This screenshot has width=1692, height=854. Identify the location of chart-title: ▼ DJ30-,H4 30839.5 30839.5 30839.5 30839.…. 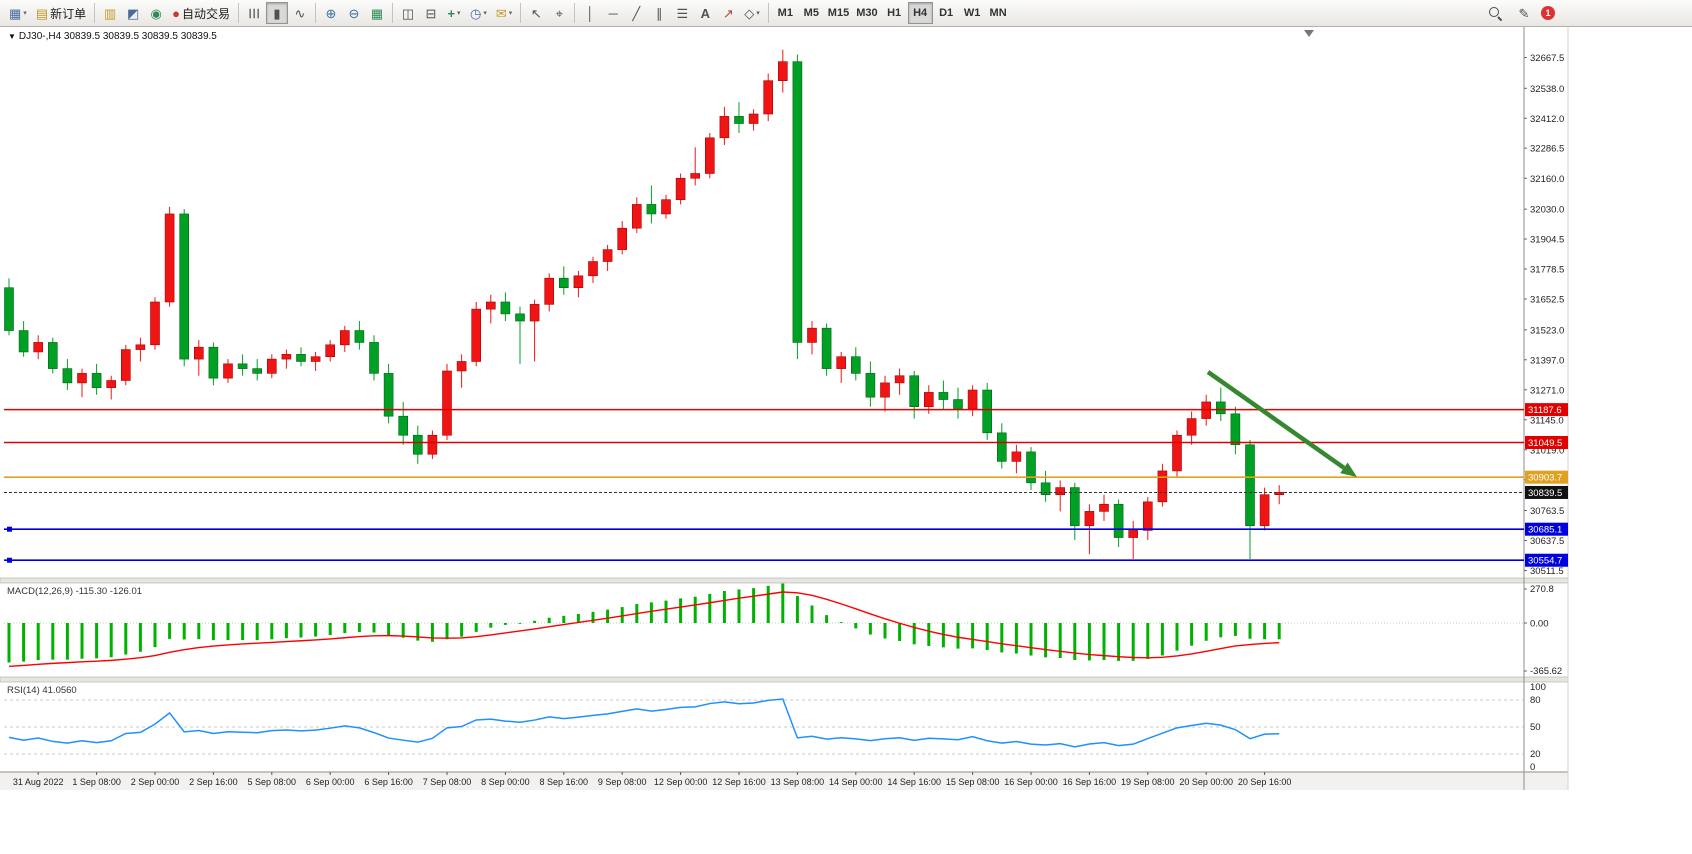
(112, 36).